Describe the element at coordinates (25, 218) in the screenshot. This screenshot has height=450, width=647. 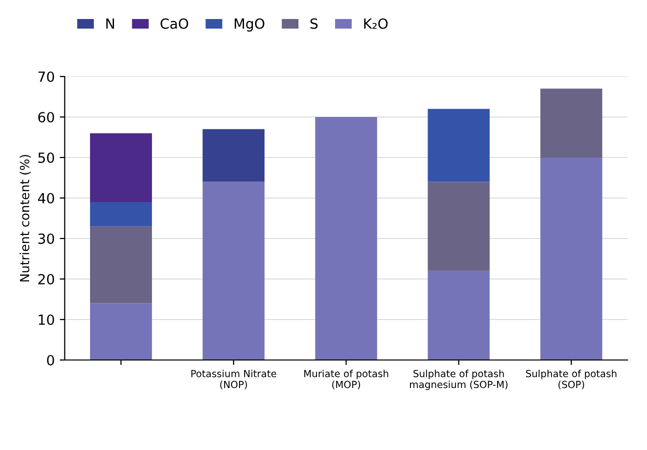
I see `y-axis-title: Nutrient content (%)` at that location.